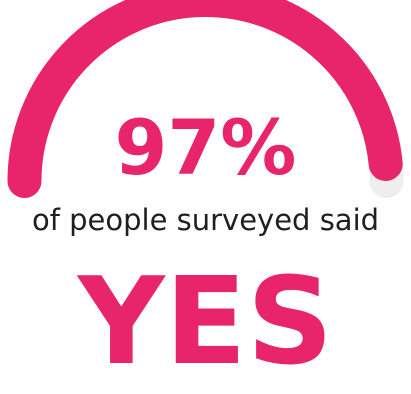 The image size is (411, 394). What do you see at coordinates (205, 147) in the screenshot?
I see `percentage-value: 97%` at bounding box center [205, 147].